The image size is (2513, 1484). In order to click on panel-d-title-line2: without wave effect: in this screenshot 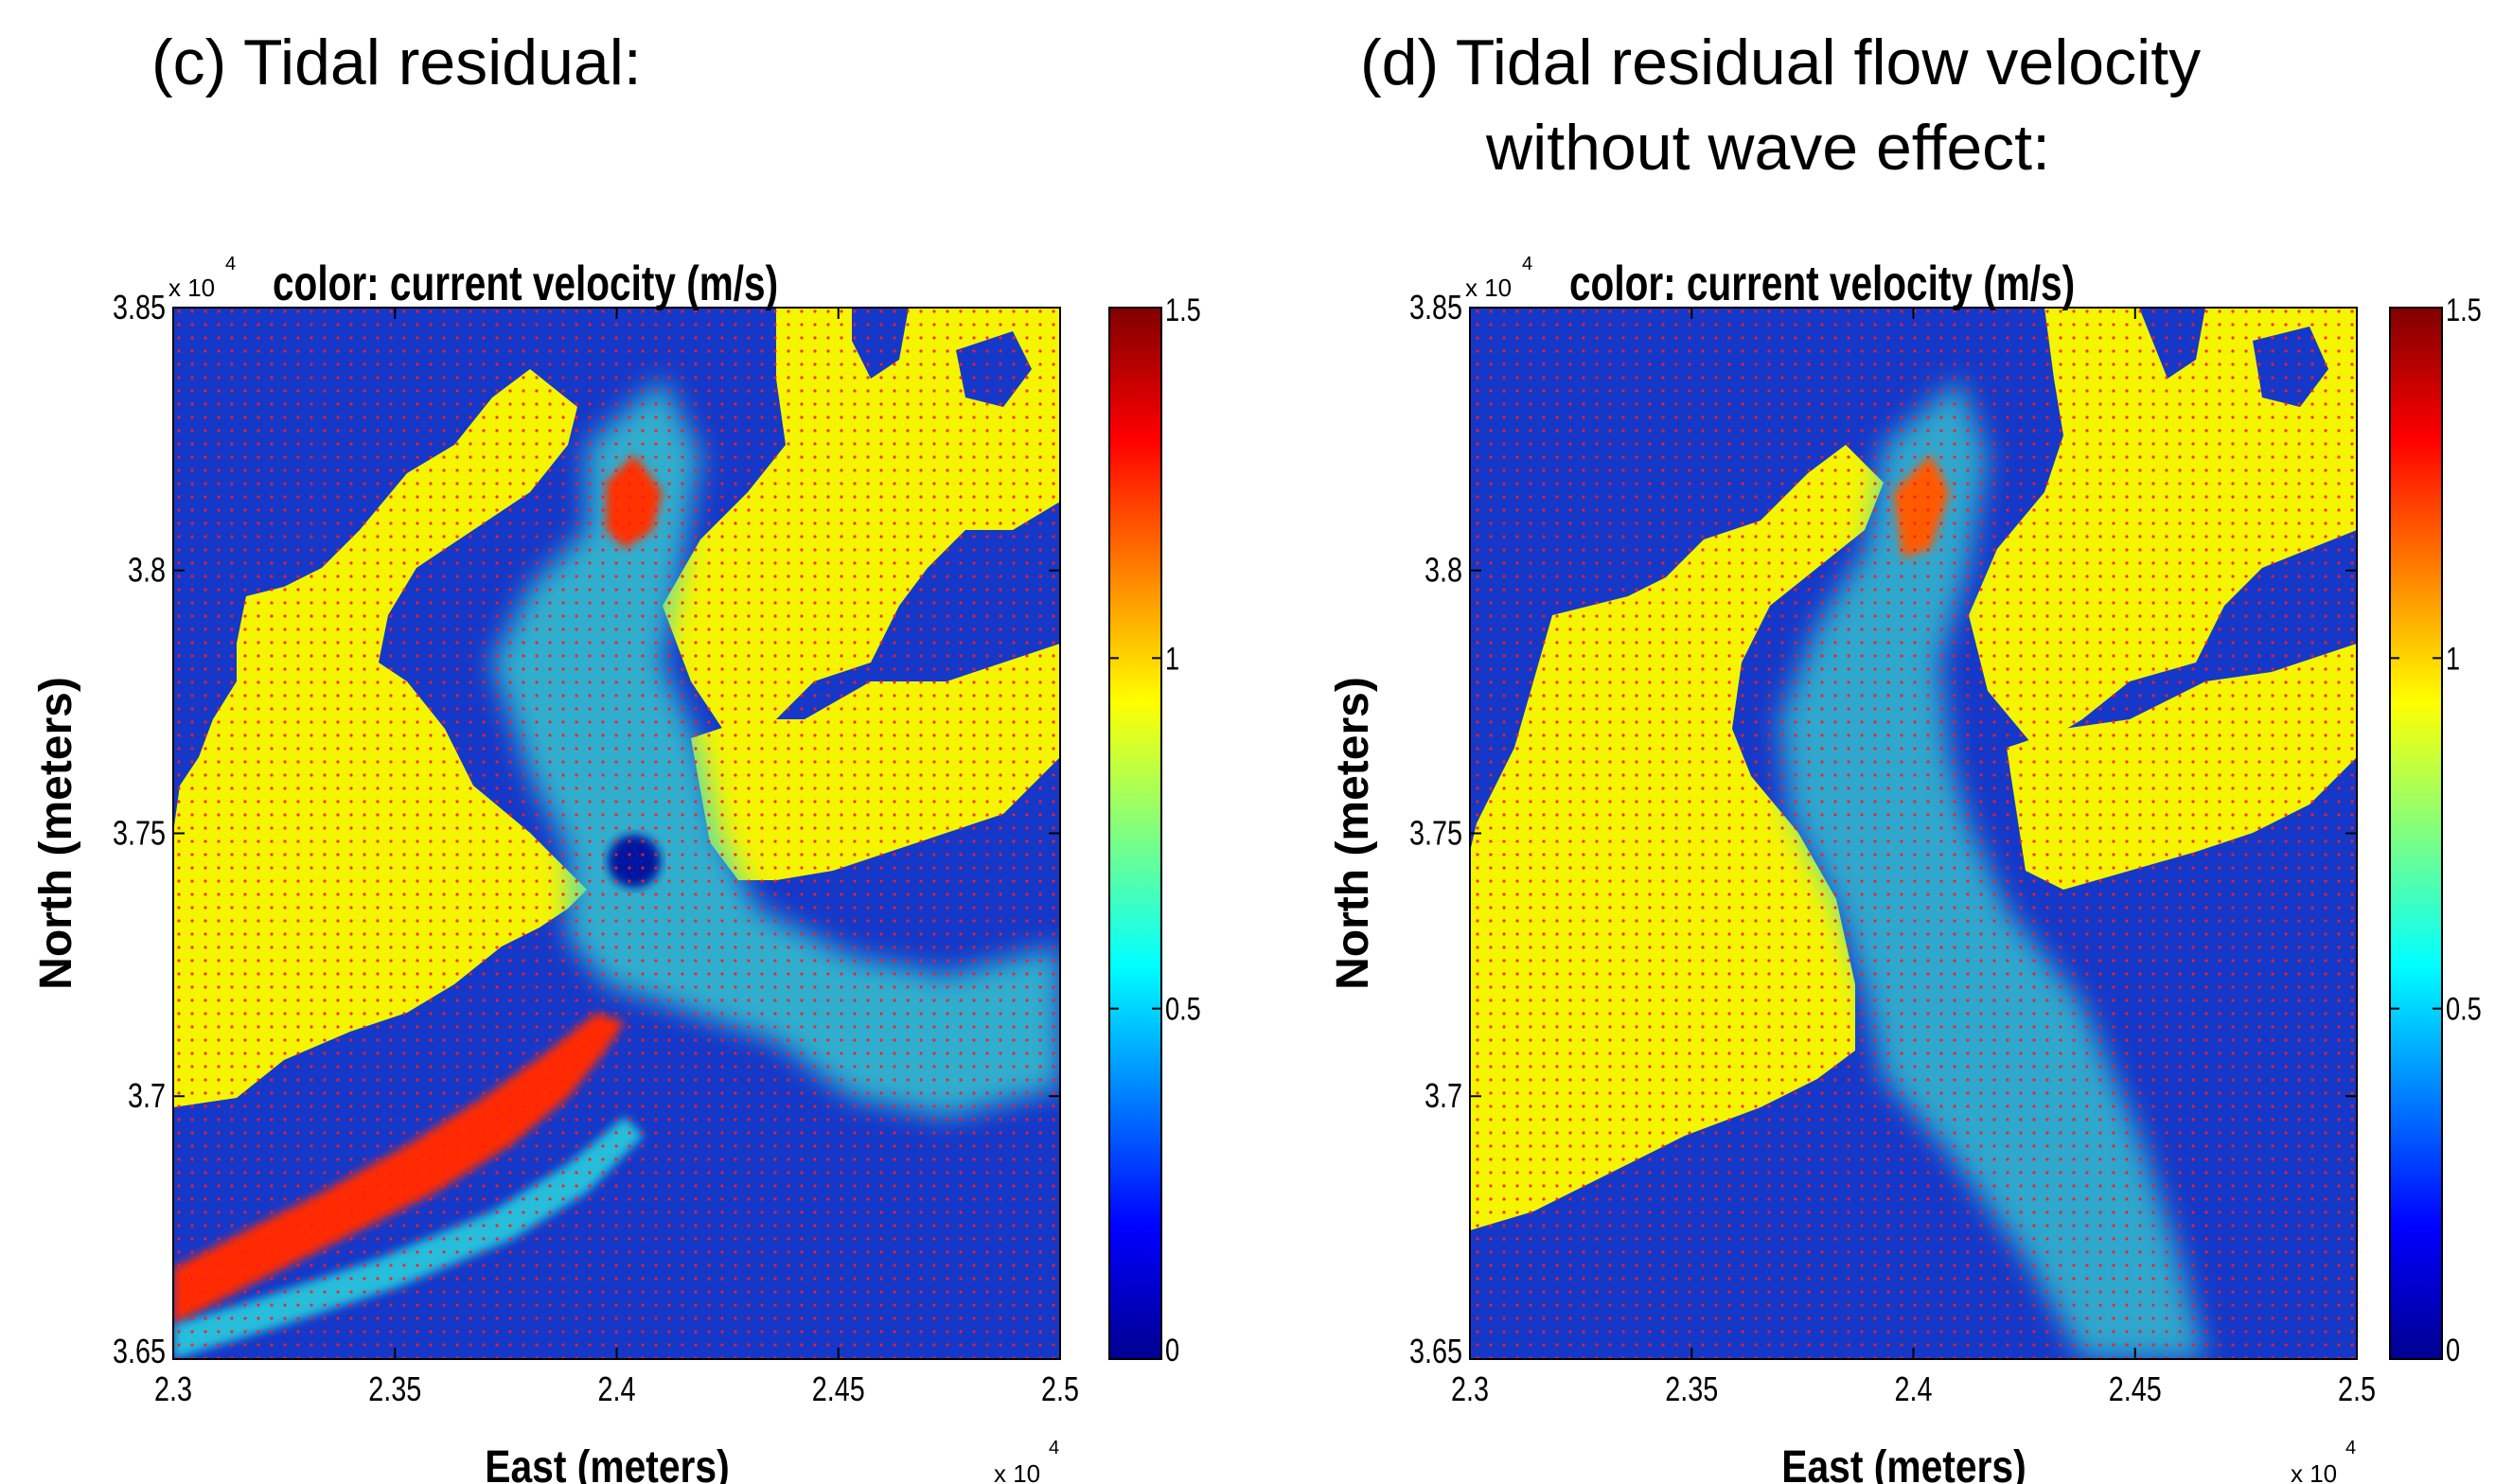, I will do `click(1768, 148)`.